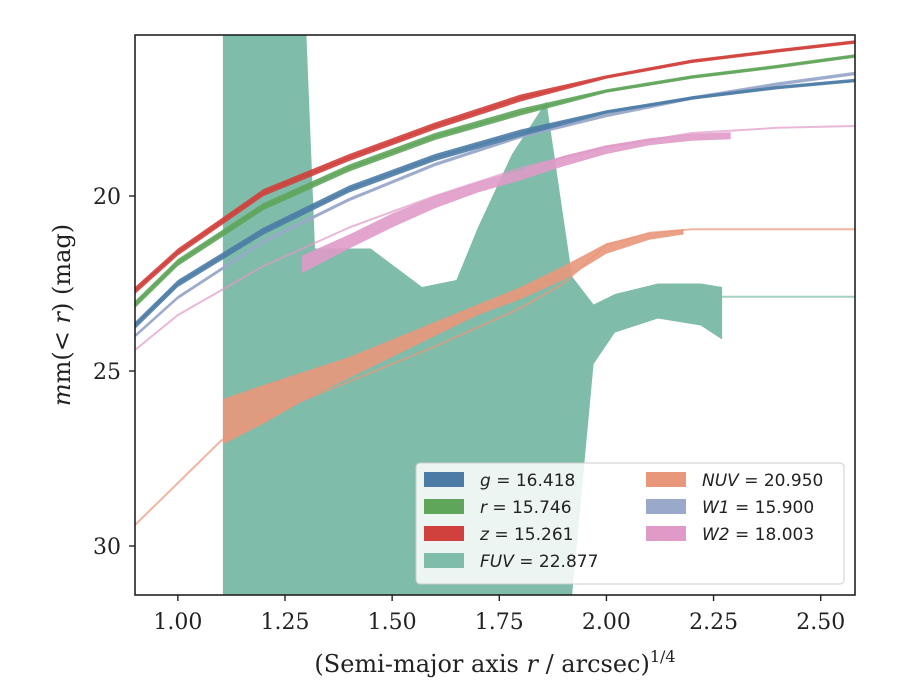  What do you see at coordinates (420, 664) in the screenshot?
I see `x-axis-label-base: (Semi-major axis` at bounding box center [420, 664].